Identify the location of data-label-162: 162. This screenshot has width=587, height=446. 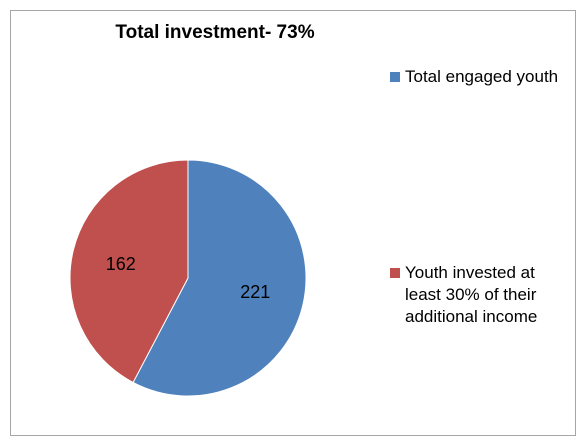
(121, 264).